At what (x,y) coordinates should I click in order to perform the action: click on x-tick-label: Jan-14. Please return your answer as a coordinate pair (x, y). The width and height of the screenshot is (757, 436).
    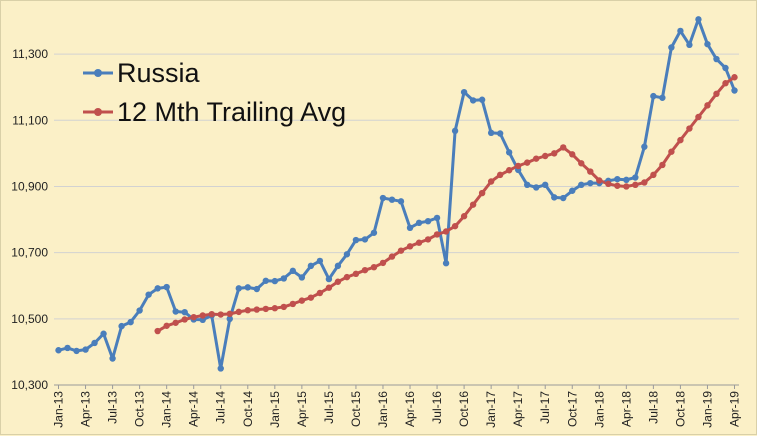
    Looking at the image, I should click on (167, 409).